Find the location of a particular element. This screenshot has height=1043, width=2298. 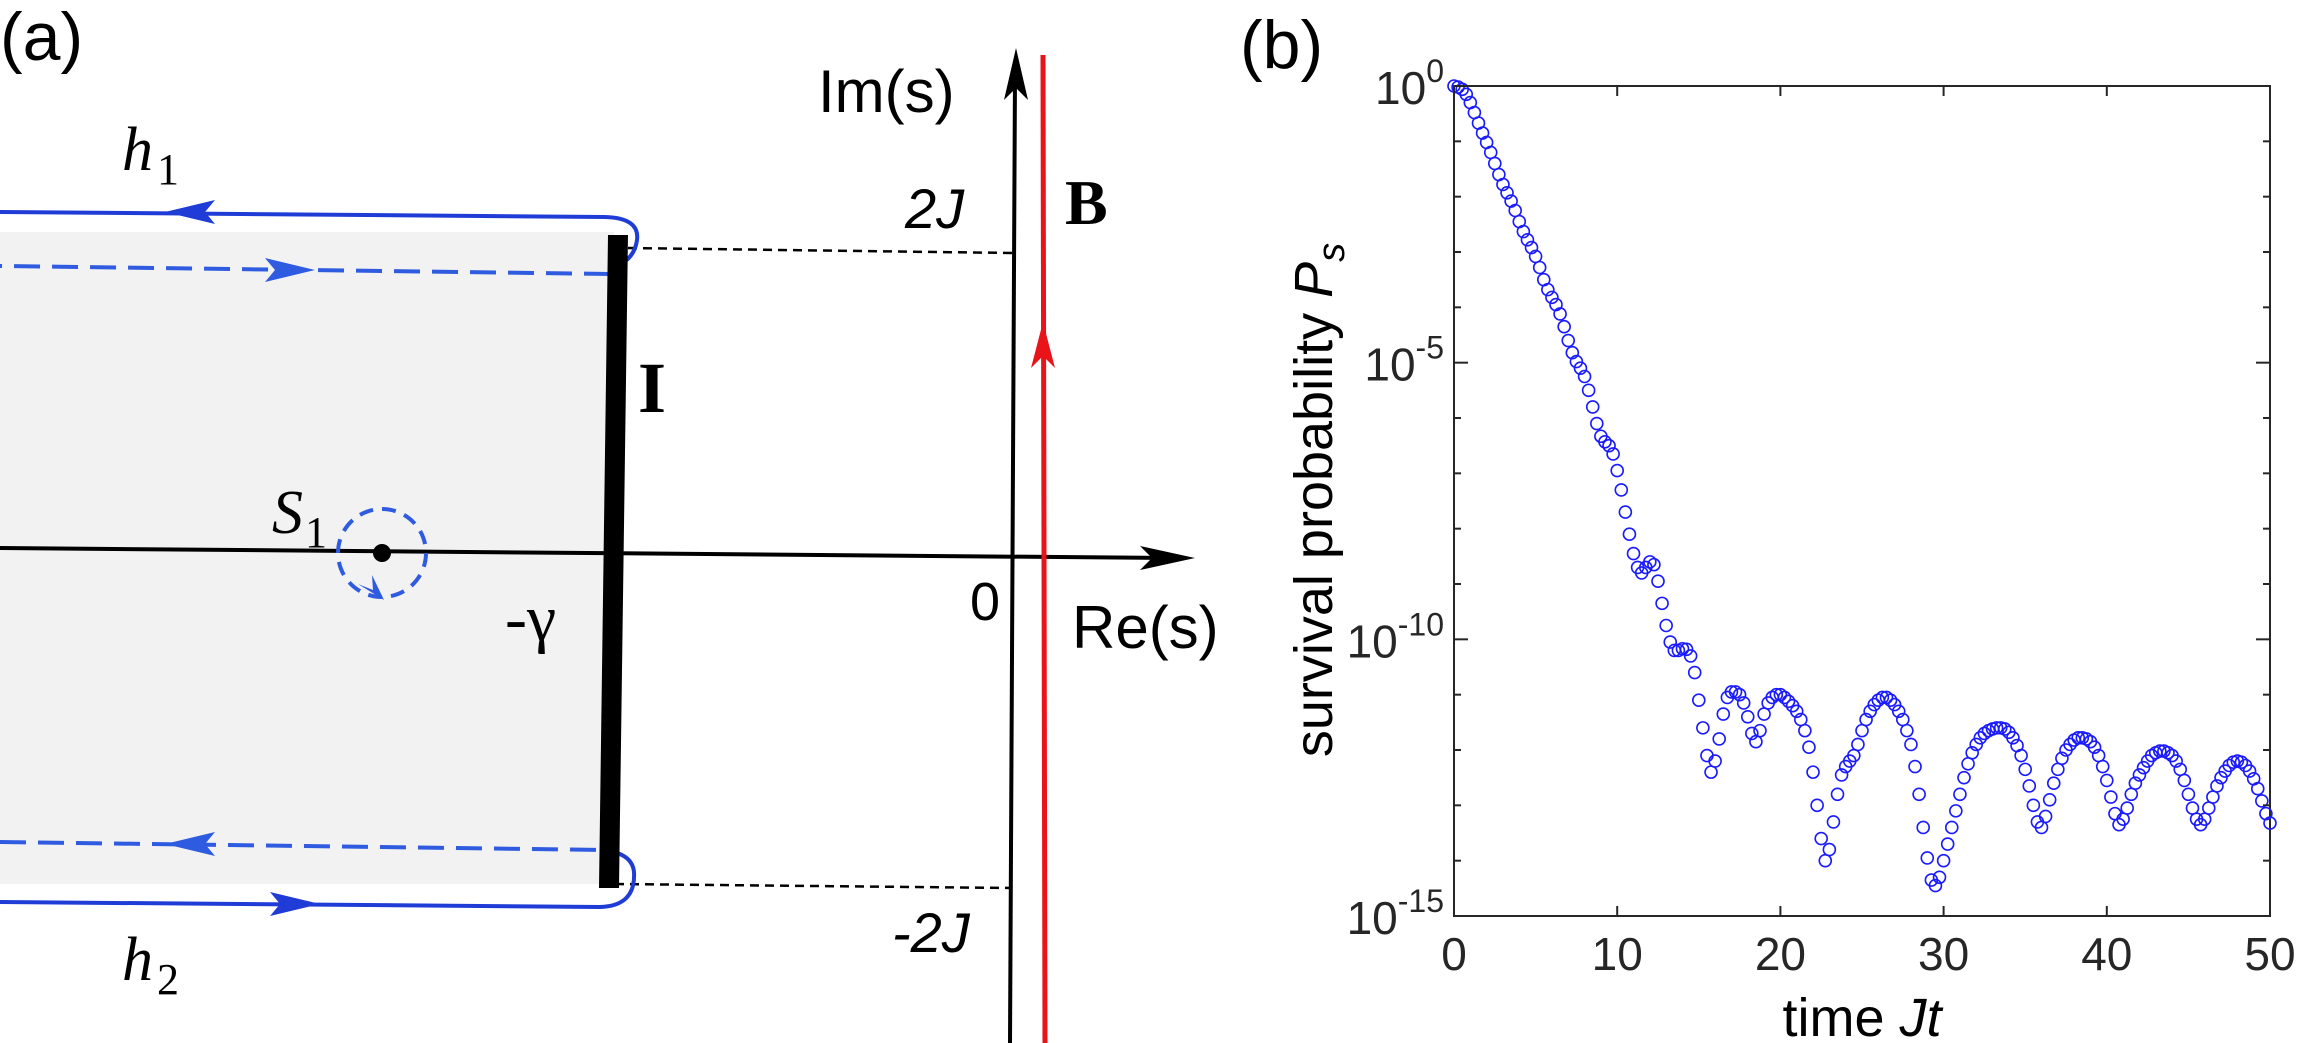

x-tick-label: 50 is located at coordinates (2269, 954).